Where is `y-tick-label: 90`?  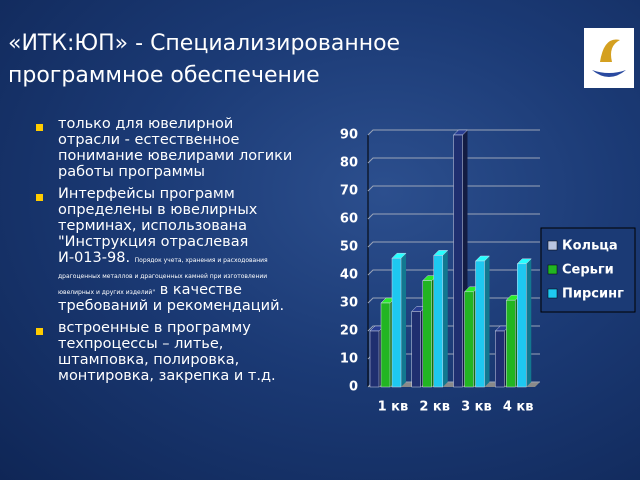
y-tick-label: 90 is located at coordinates (349, 135).